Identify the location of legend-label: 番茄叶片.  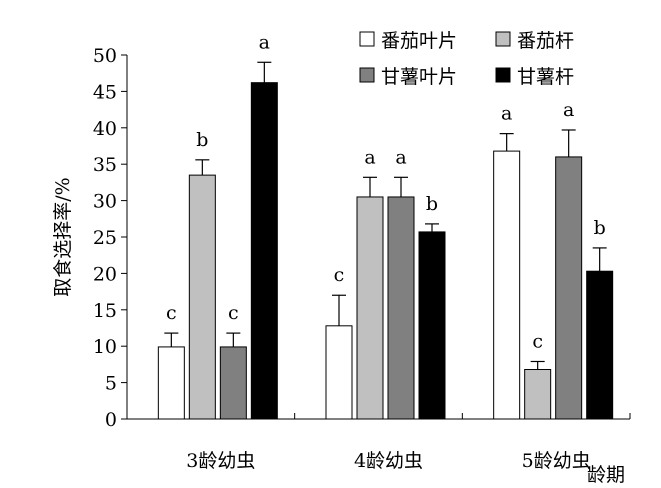
(419, 41).